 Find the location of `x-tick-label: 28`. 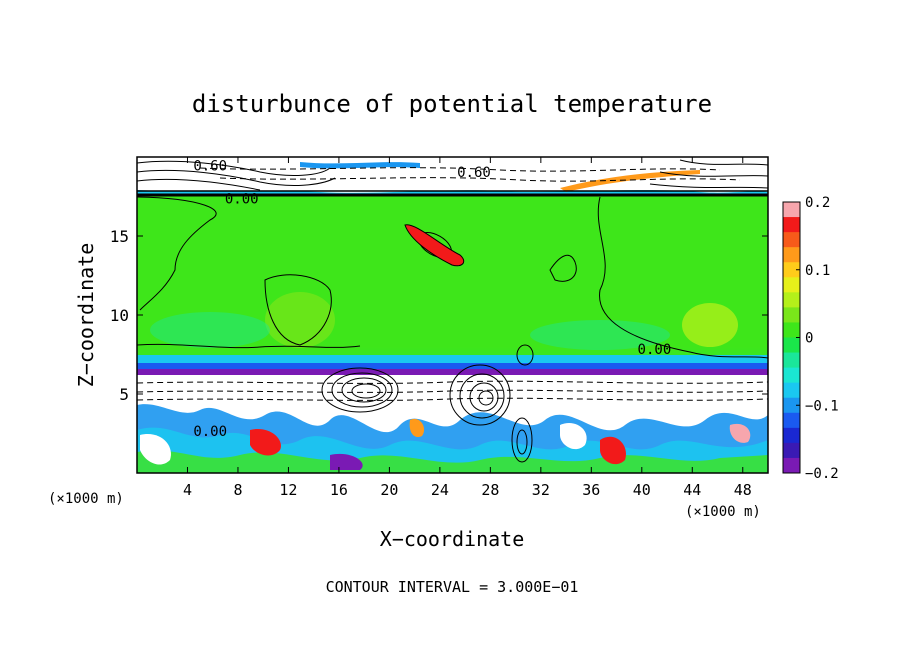

x-tick-label: 28 is located at coordinates (490, 490).